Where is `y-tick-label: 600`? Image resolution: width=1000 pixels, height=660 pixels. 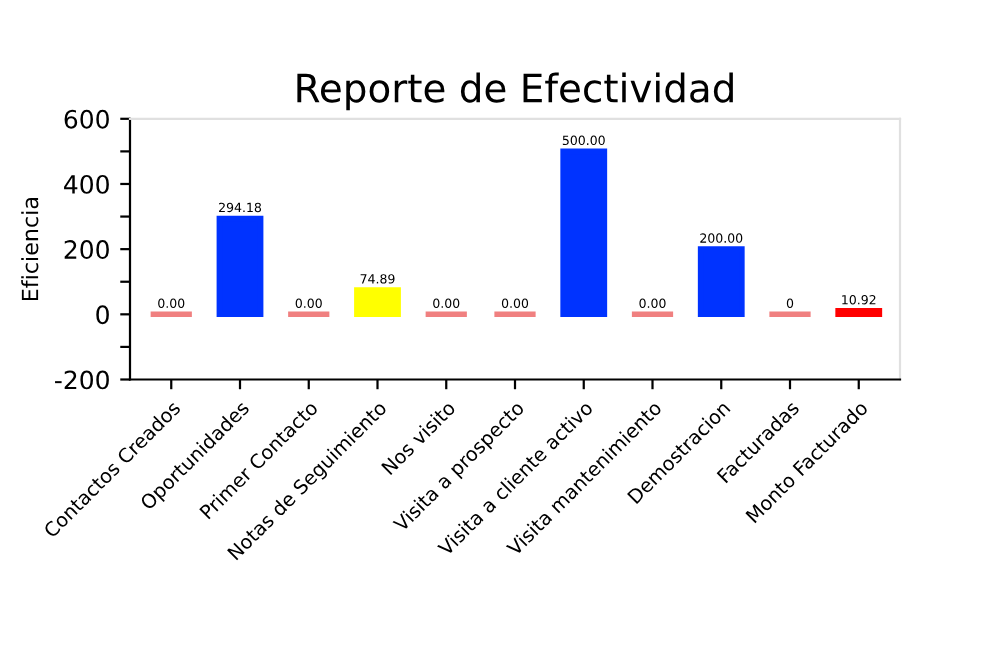
y-tick-label: 600 is located at coordinates (86, 119).